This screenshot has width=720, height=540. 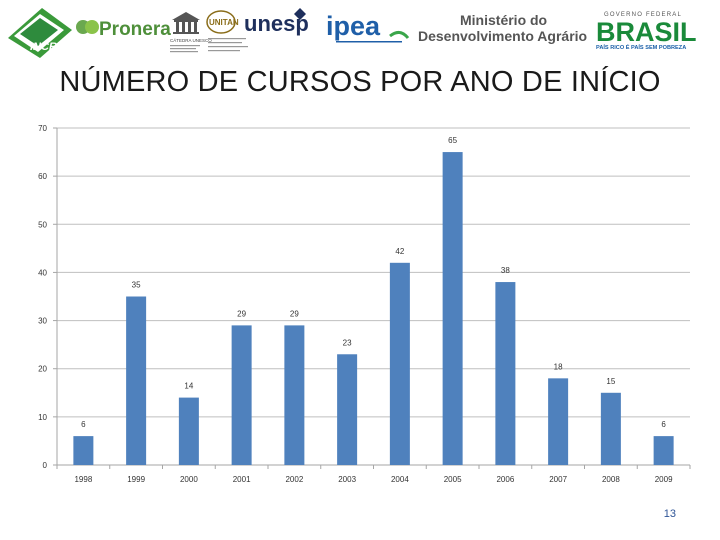 I want to click on x-tick-label-2000: 2000, so click(x=189, y=479).